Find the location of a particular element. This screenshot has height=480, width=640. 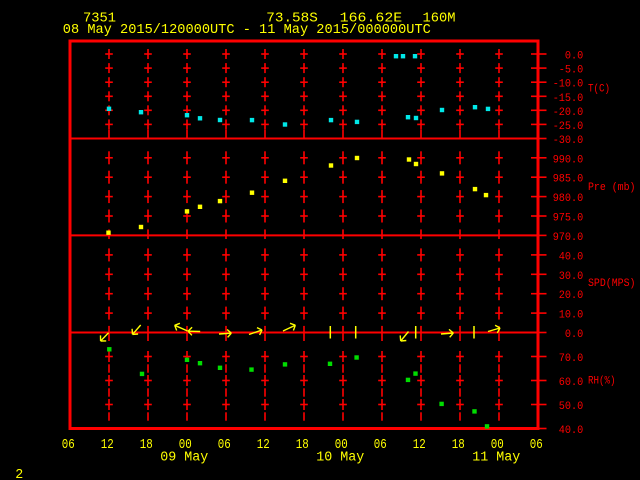

svg-text: 10 May is located at coordinates (340, 458).